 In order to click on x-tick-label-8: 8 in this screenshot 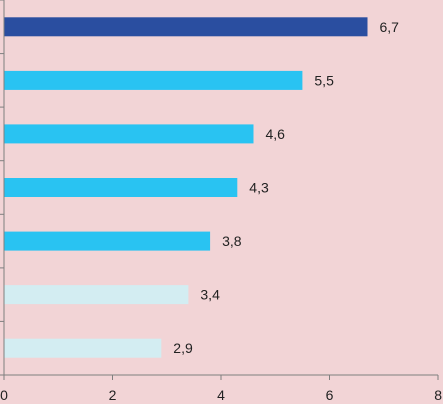, I will do `click(438, 395)`.